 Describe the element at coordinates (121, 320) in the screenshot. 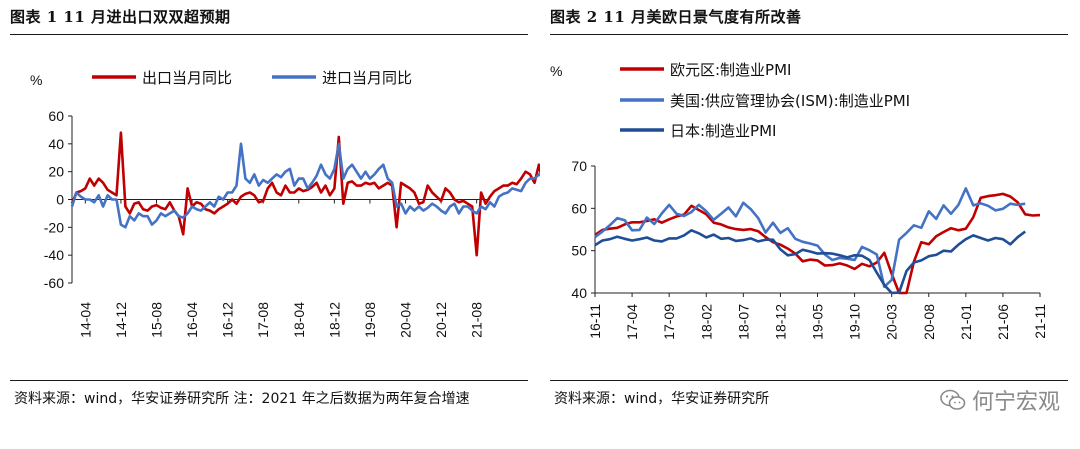

I see `left-x-tick-label: 14-12` at that location.